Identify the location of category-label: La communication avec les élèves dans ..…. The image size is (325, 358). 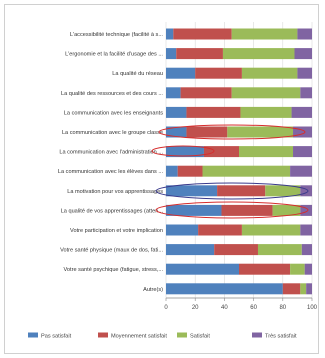
(111, 172).